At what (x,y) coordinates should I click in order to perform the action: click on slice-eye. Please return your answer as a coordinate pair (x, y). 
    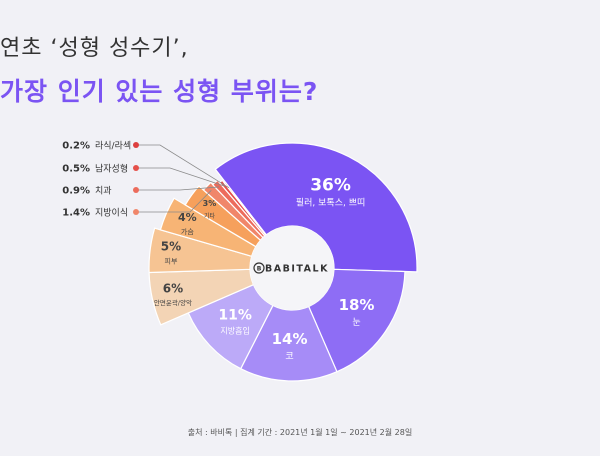
    Looking at the image, I should click on (356, 320).